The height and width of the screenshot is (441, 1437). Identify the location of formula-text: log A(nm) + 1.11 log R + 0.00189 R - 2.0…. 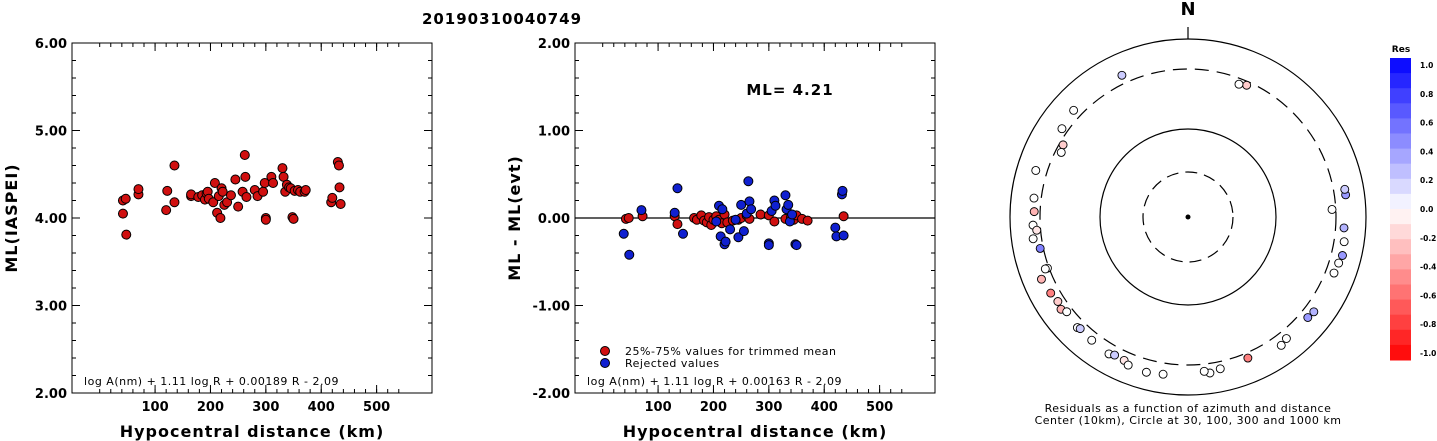
(211, 381).